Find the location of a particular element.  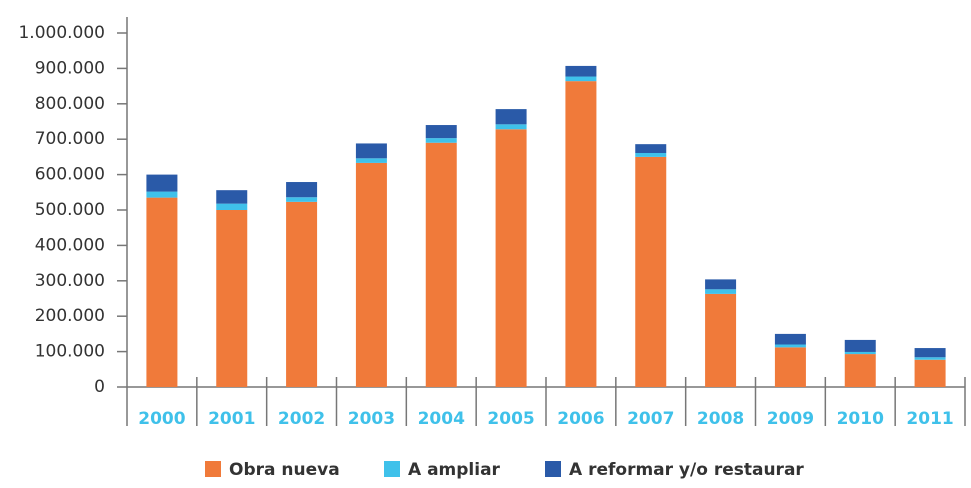

x-tick-label: 2011 is located at coordinates (929, 419).